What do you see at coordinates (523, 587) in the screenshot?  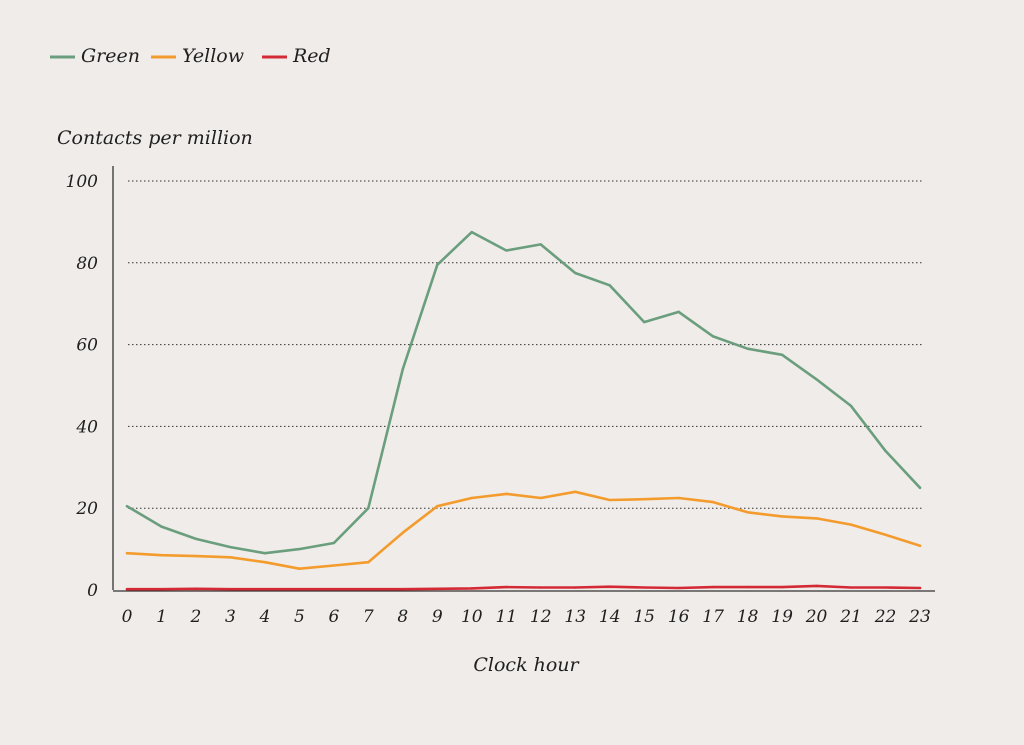 I see `series-line-red` at bounding box center [523, 587].